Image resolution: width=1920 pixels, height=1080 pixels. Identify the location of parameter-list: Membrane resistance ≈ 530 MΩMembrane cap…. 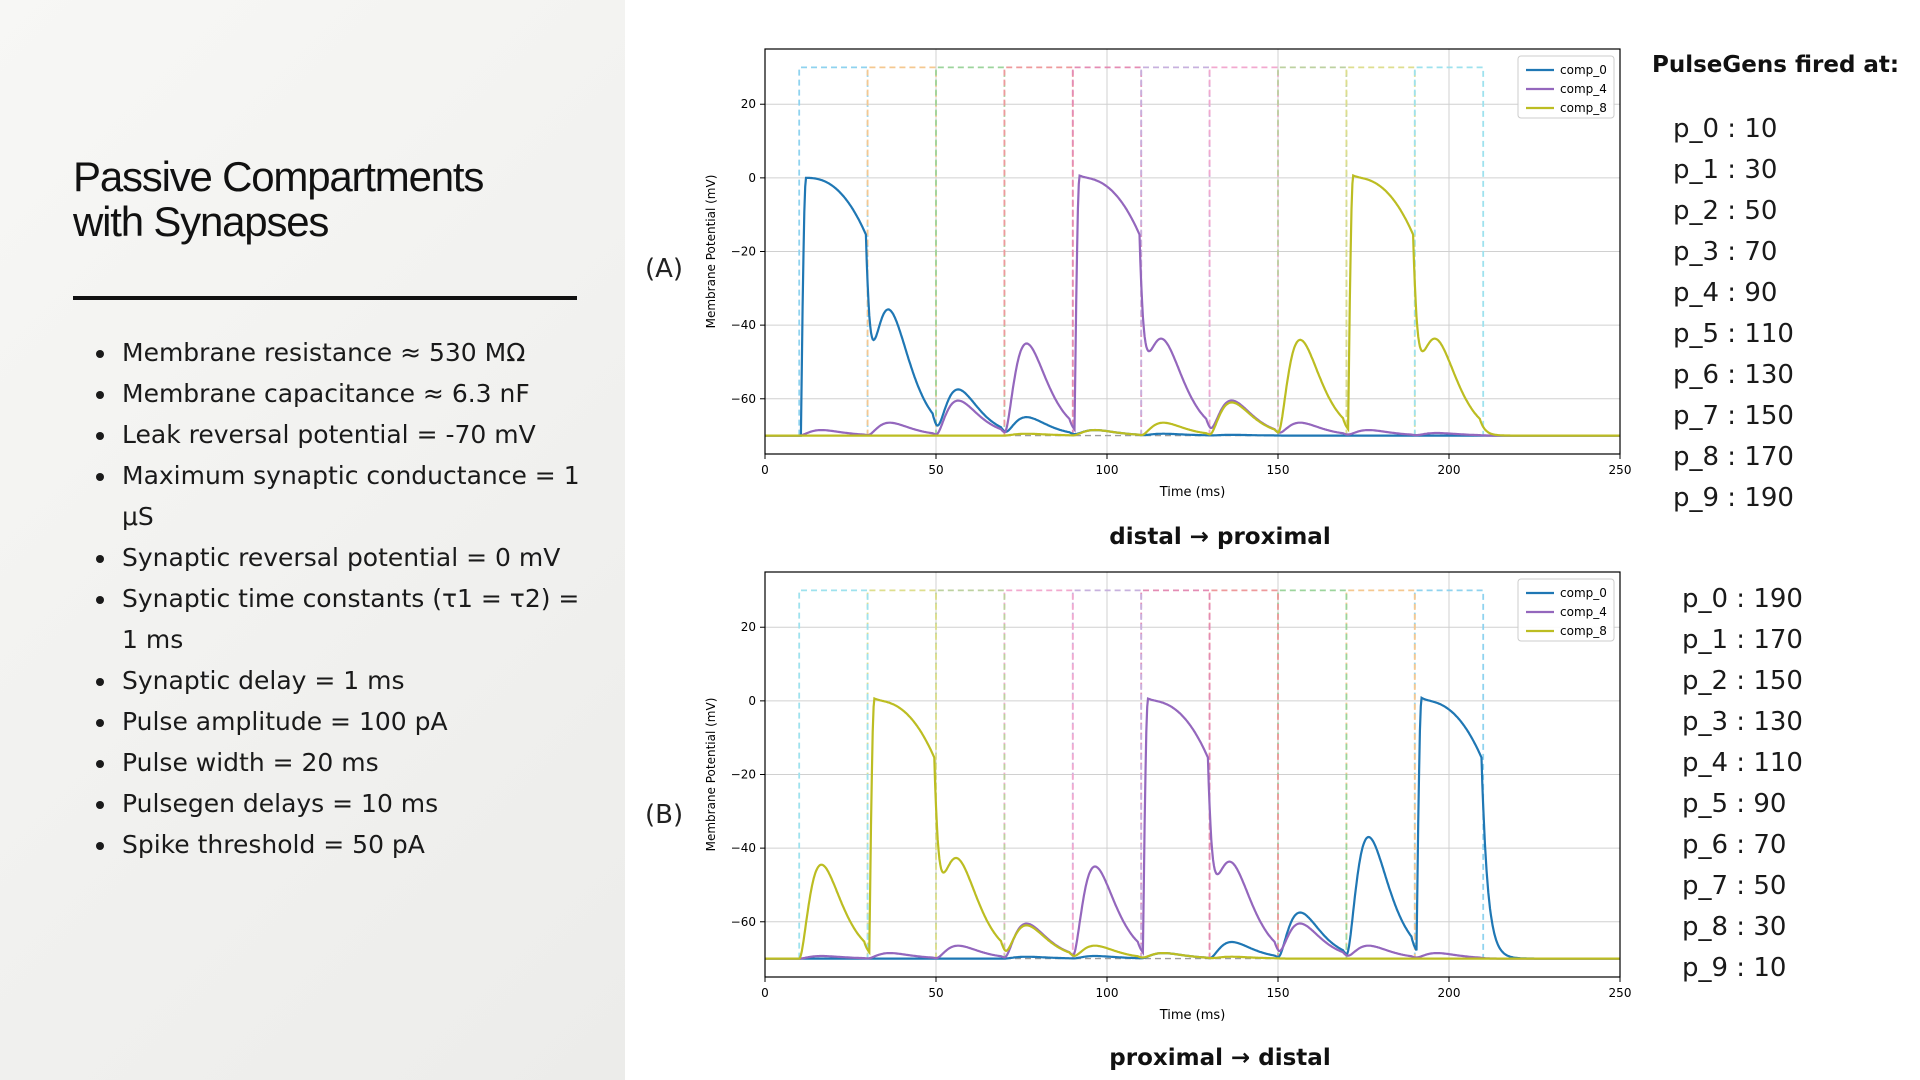
(342, 598).